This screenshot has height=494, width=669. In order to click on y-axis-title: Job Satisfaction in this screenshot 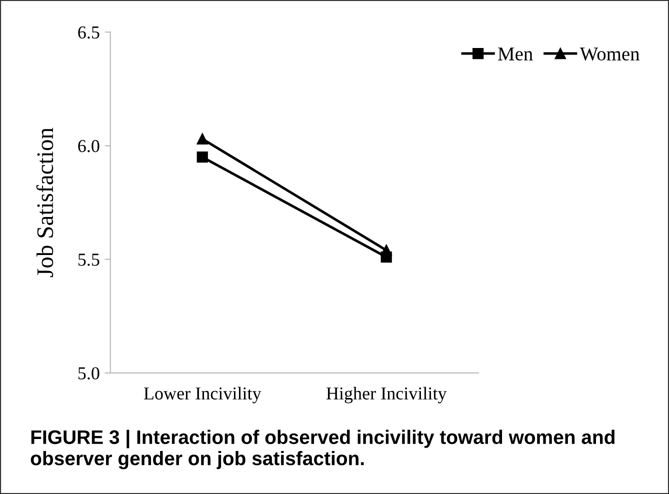, I will do `click(45, 203)`.